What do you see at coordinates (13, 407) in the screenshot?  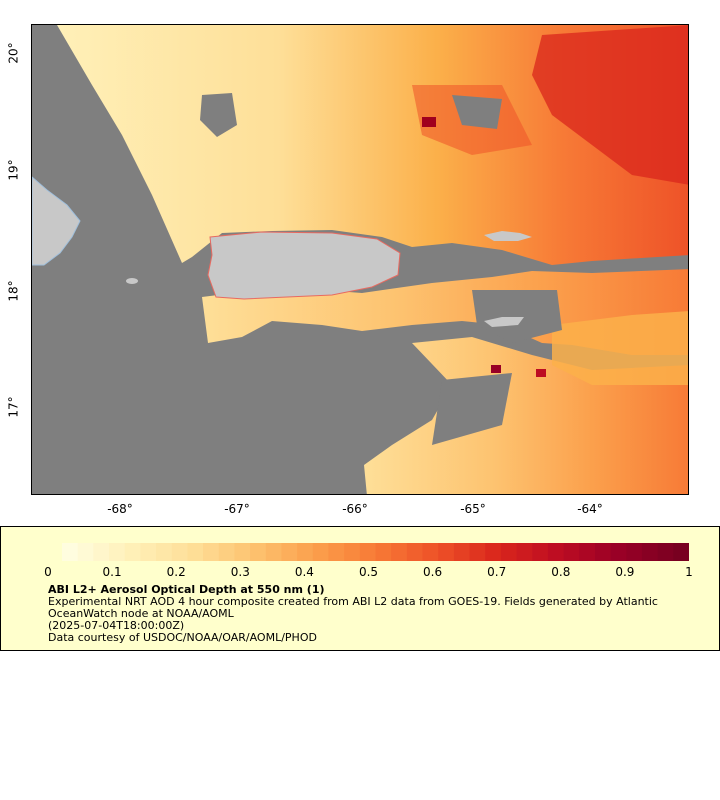 I see `lat-label-17: 17°` at bounding box center [13, 407].